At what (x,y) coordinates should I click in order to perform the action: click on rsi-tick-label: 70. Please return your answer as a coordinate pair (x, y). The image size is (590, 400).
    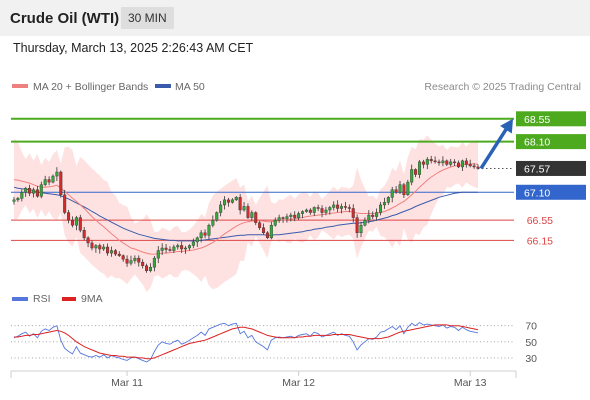
    Looking at the image, I should click on (531, 327).